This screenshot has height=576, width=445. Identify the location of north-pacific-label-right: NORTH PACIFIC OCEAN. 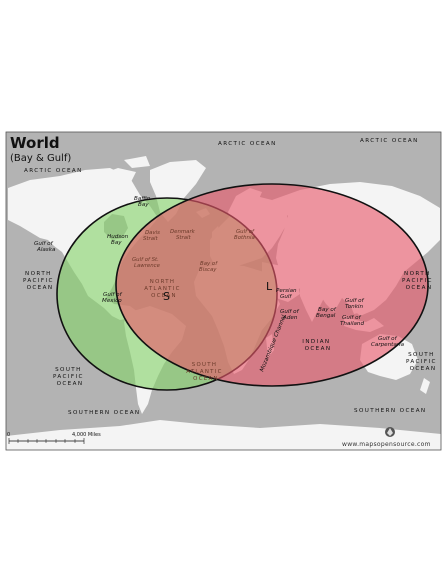
(419, 281).